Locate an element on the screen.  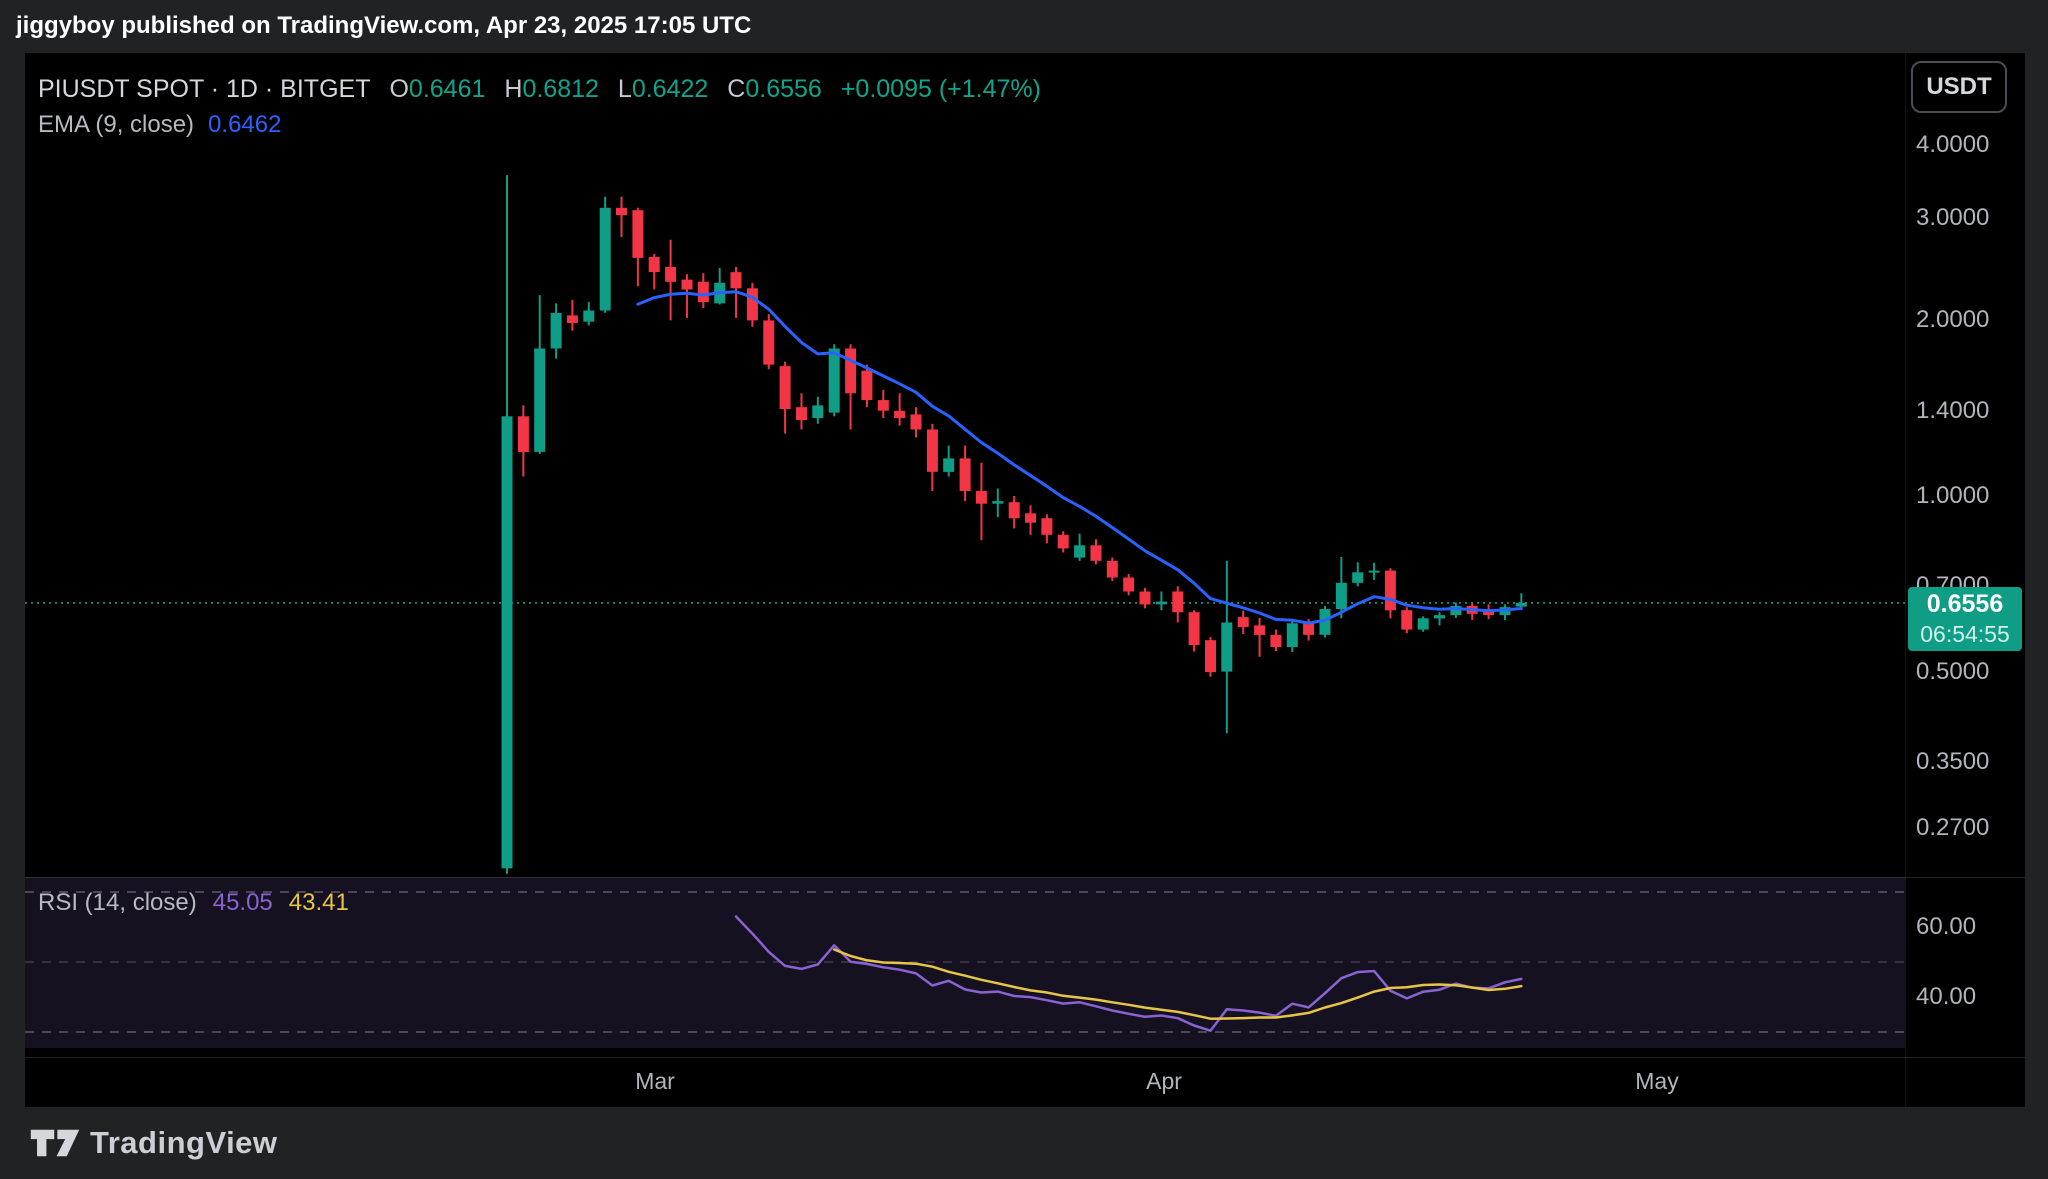
currency-toggle-button: USDT is located at coordinates (1959, 87).